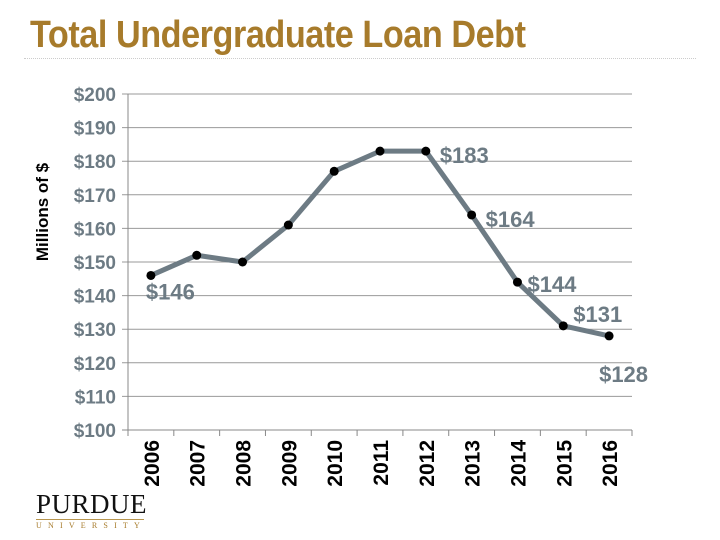 The width and height of the screenshot is (720, 540). I want to click on x-tick-label: 2009, so click(289, 463).